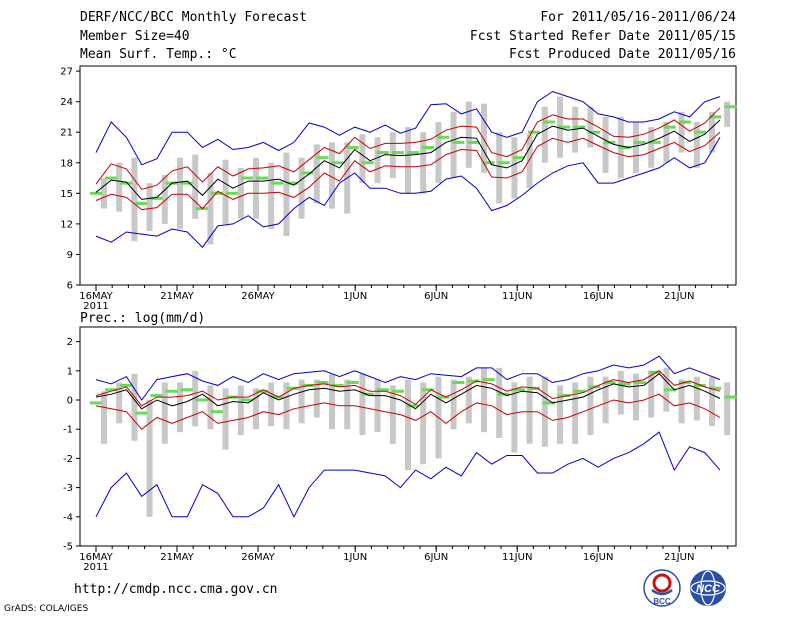 The height and width of the screenshot is (618, 800). I want to click on prec-y-tick-label: -1, so click(68, 430).